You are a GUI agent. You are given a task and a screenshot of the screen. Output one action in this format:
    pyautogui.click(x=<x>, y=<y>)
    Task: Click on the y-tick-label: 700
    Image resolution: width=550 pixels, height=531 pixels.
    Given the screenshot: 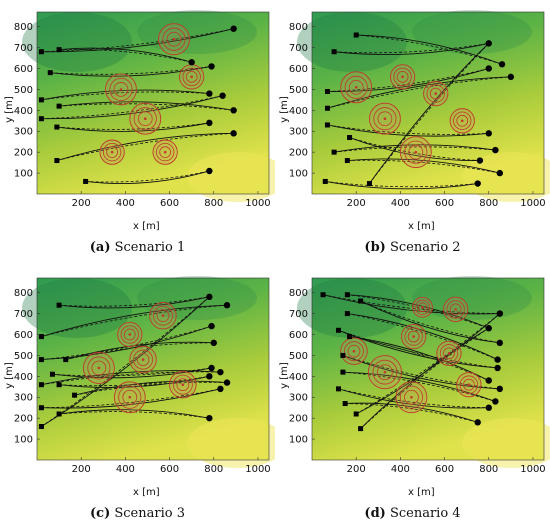 What is the action you would take?
    pyautogui.click(x=23, y=314)
    